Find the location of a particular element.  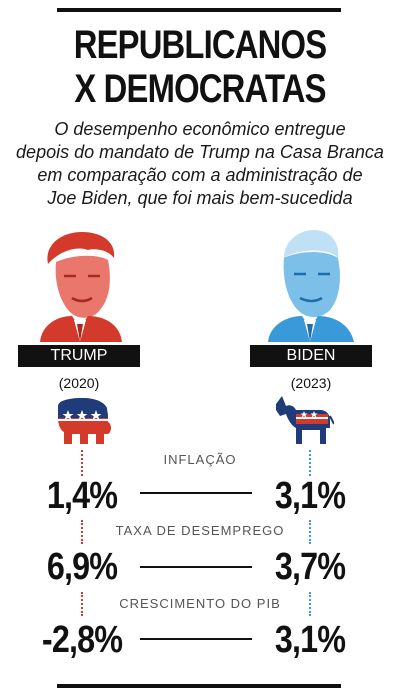

top-rule is located at coordinates (199, 10).